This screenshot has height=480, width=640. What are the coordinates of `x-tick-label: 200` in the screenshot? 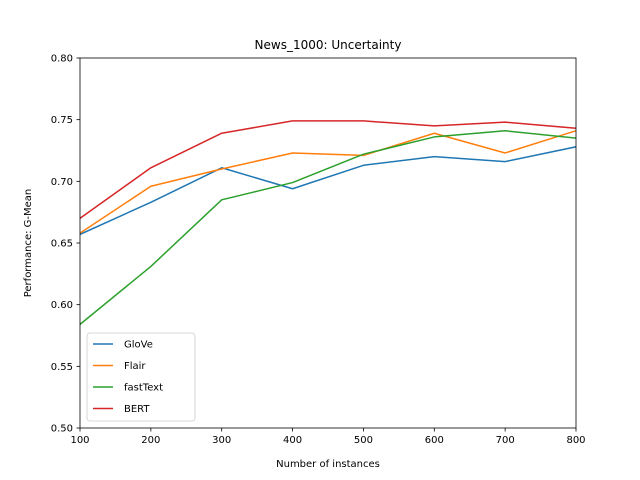 It's located at (150, 440).